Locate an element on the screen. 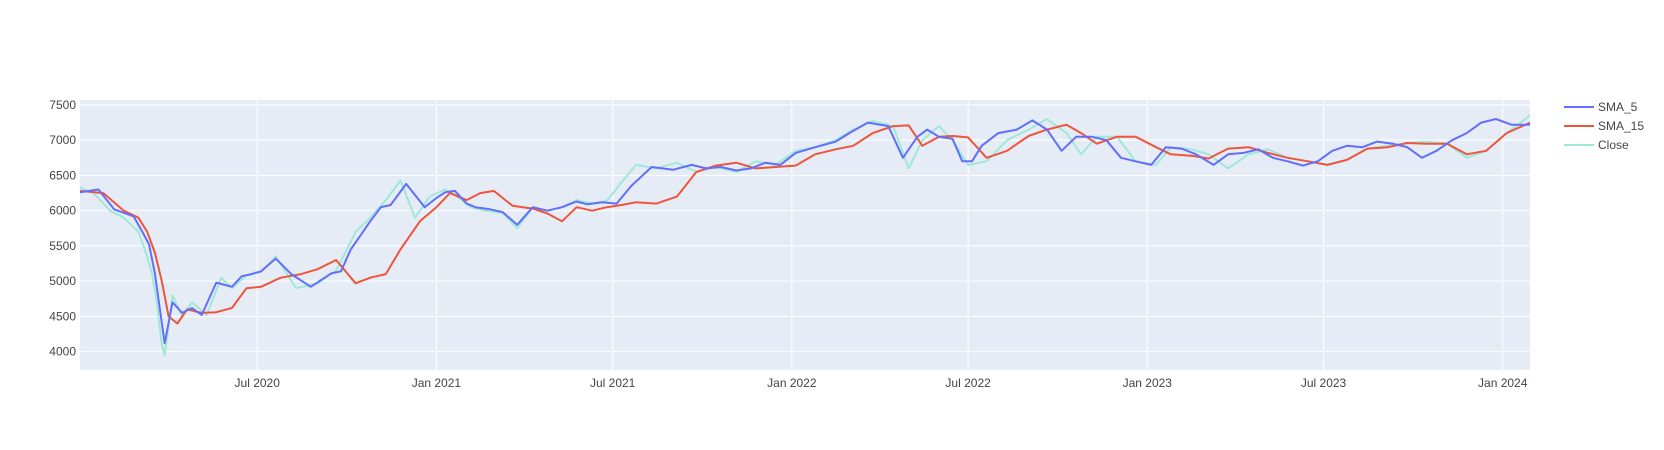  y-tick-label: 4000 is located at coordinates (62, 352).